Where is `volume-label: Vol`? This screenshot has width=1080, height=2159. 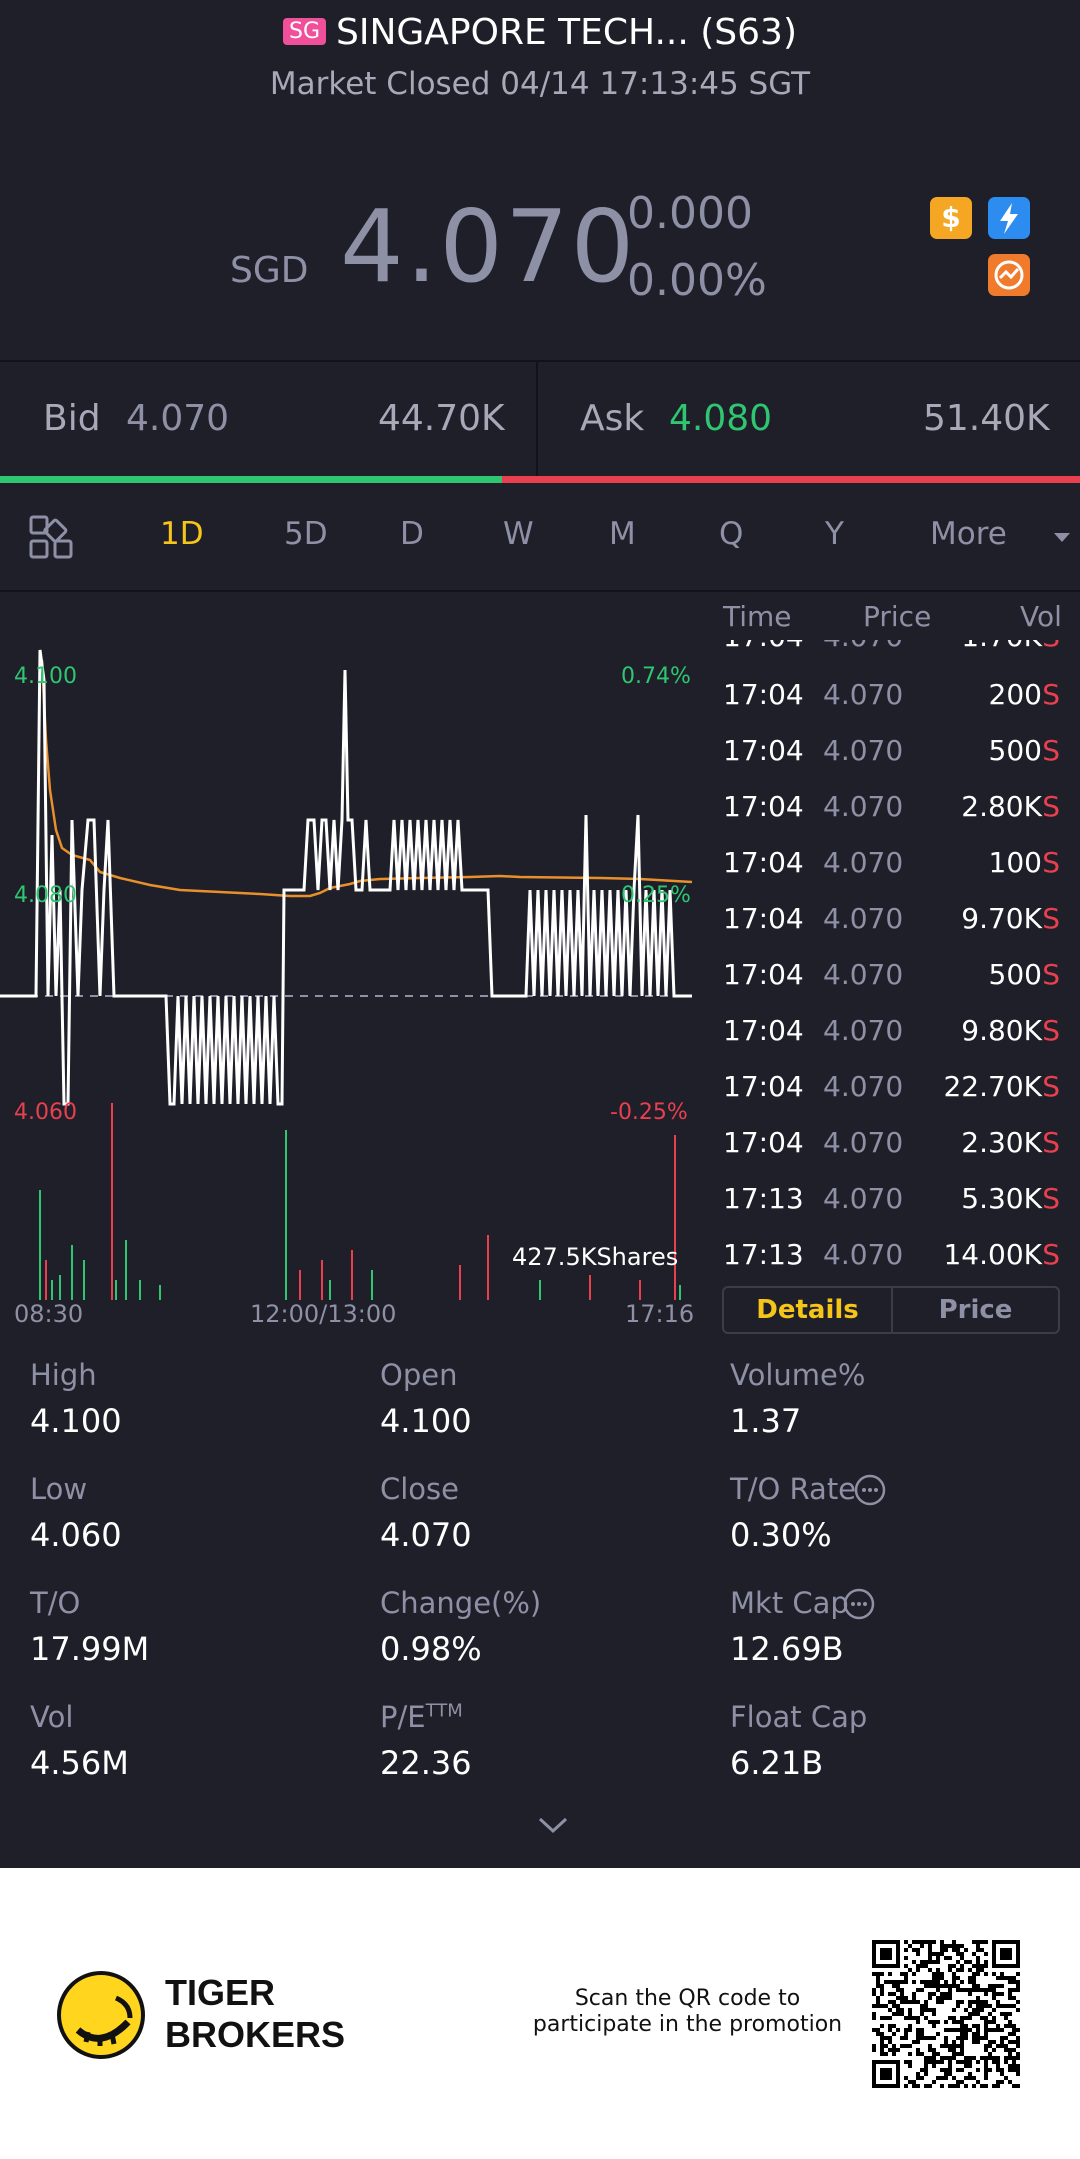
volume-label: Vol is located at coordinates (52, 1717).